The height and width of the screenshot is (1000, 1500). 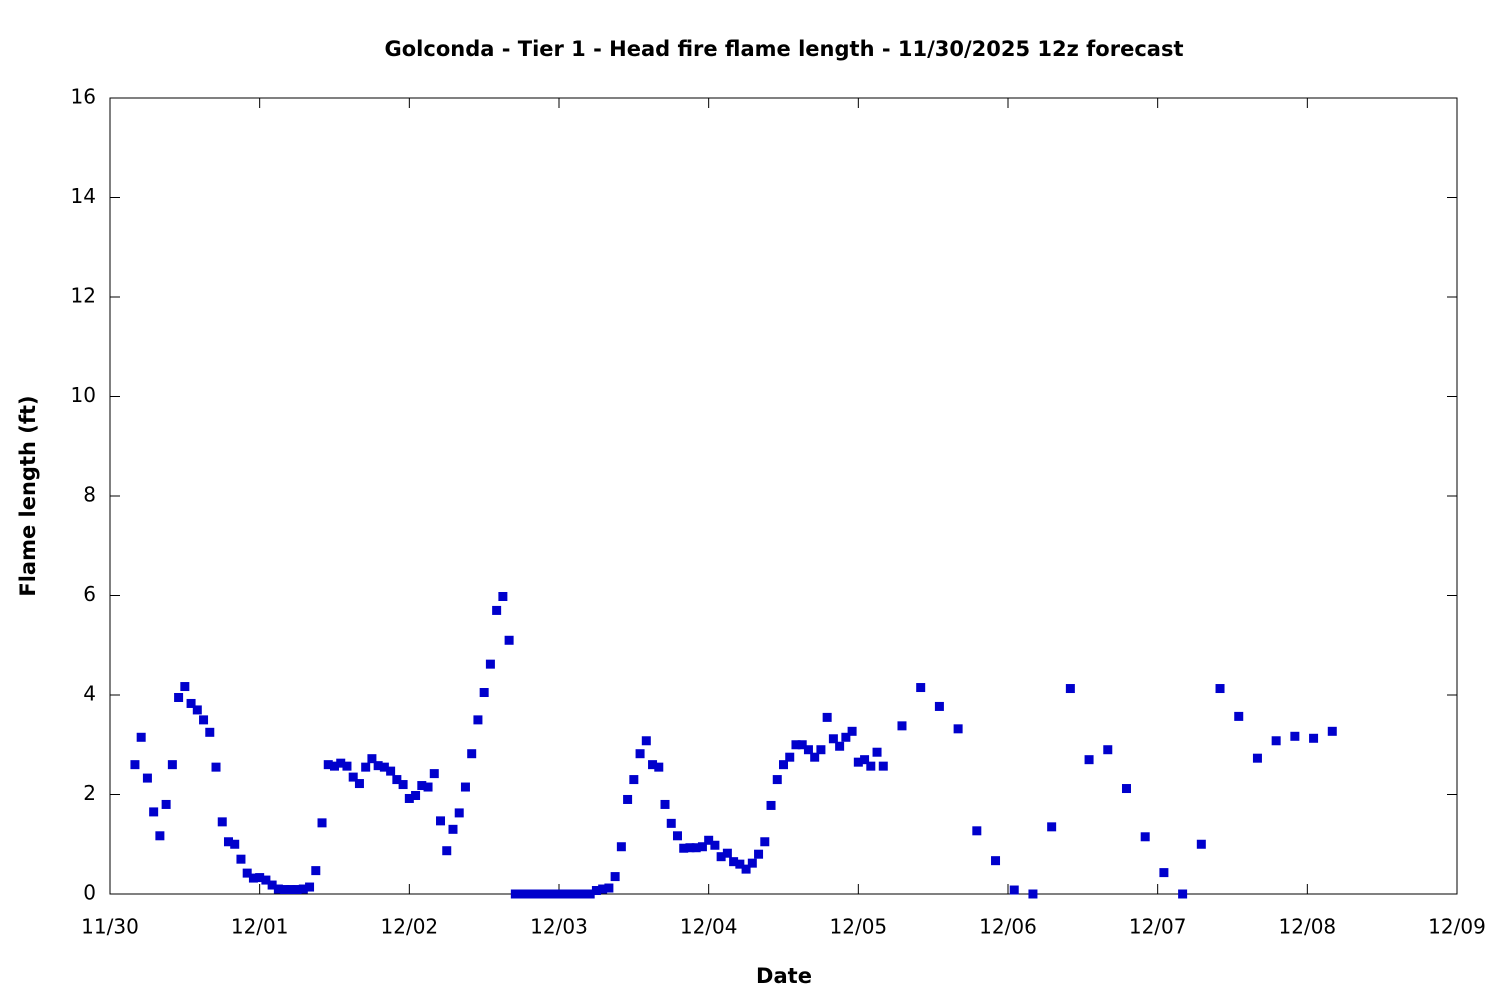 I want to click on x-tick-label: 12/02, so click(x=410, y=927).